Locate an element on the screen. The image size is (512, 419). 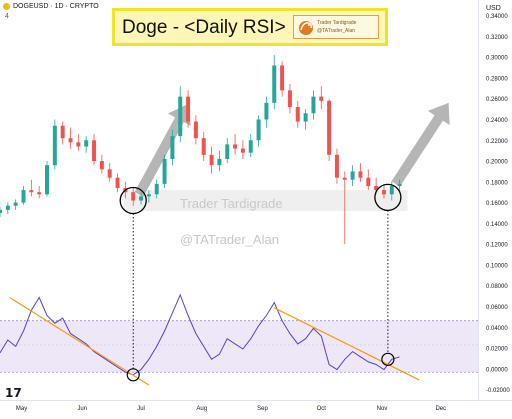
y-tick-label: 0.20000 is located at coordinates (497, 163).